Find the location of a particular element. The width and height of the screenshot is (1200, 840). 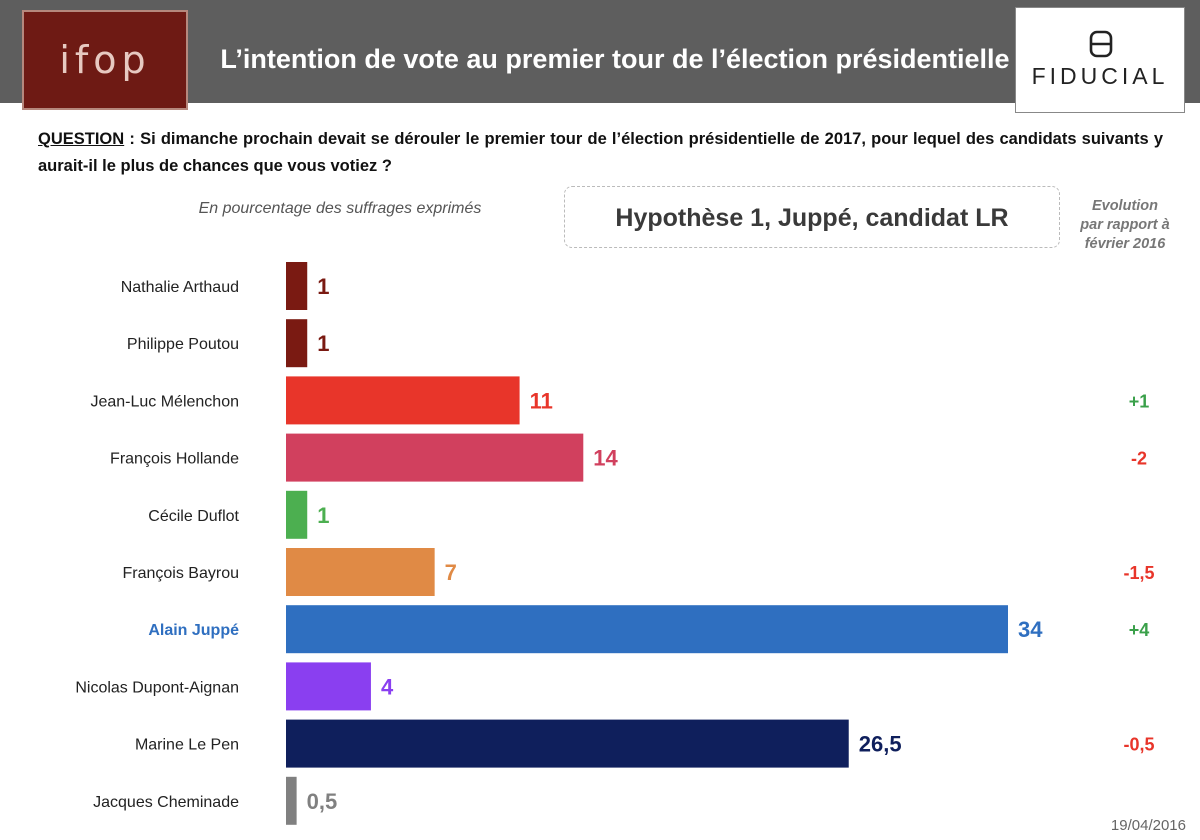

value-label: 26,5 is located at coordinates (880, 744).